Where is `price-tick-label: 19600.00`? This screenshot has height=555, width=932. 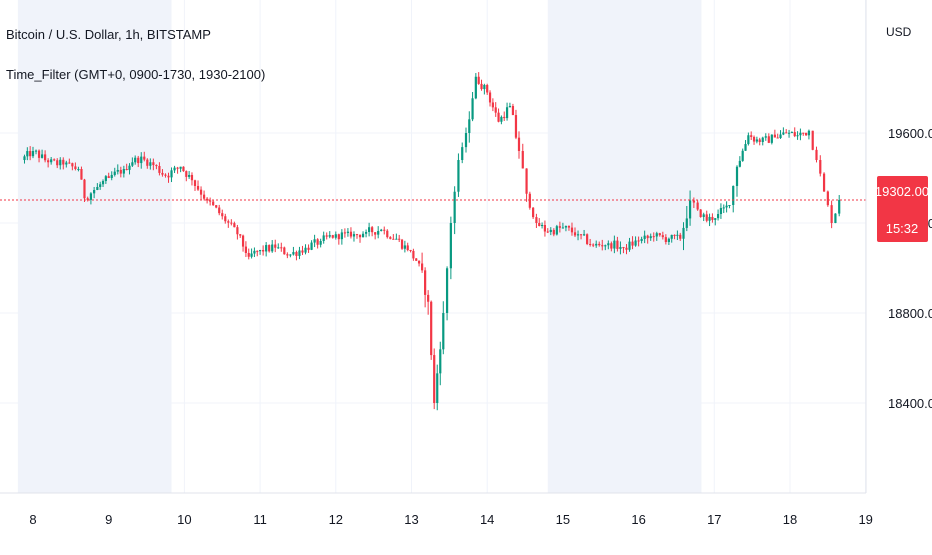
price-tick-label: 19600.00 is located at coordinates (910, 133).